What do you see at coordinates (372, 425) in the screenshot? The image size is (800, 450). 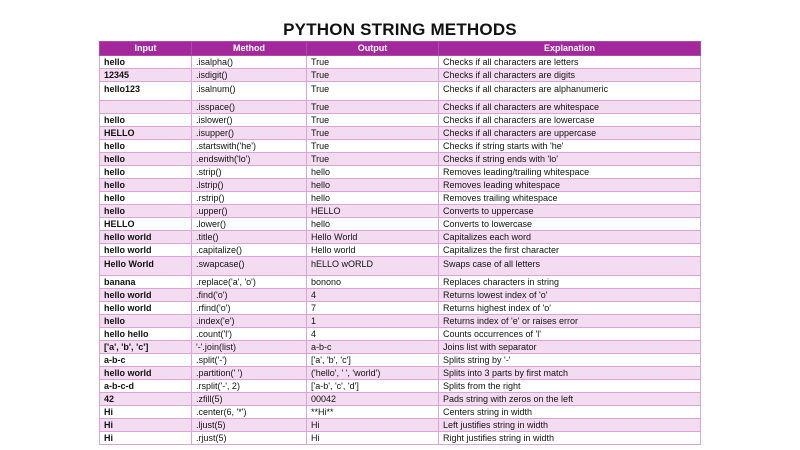 I see `cell-output: Hi` at bounding box center [372, 425].